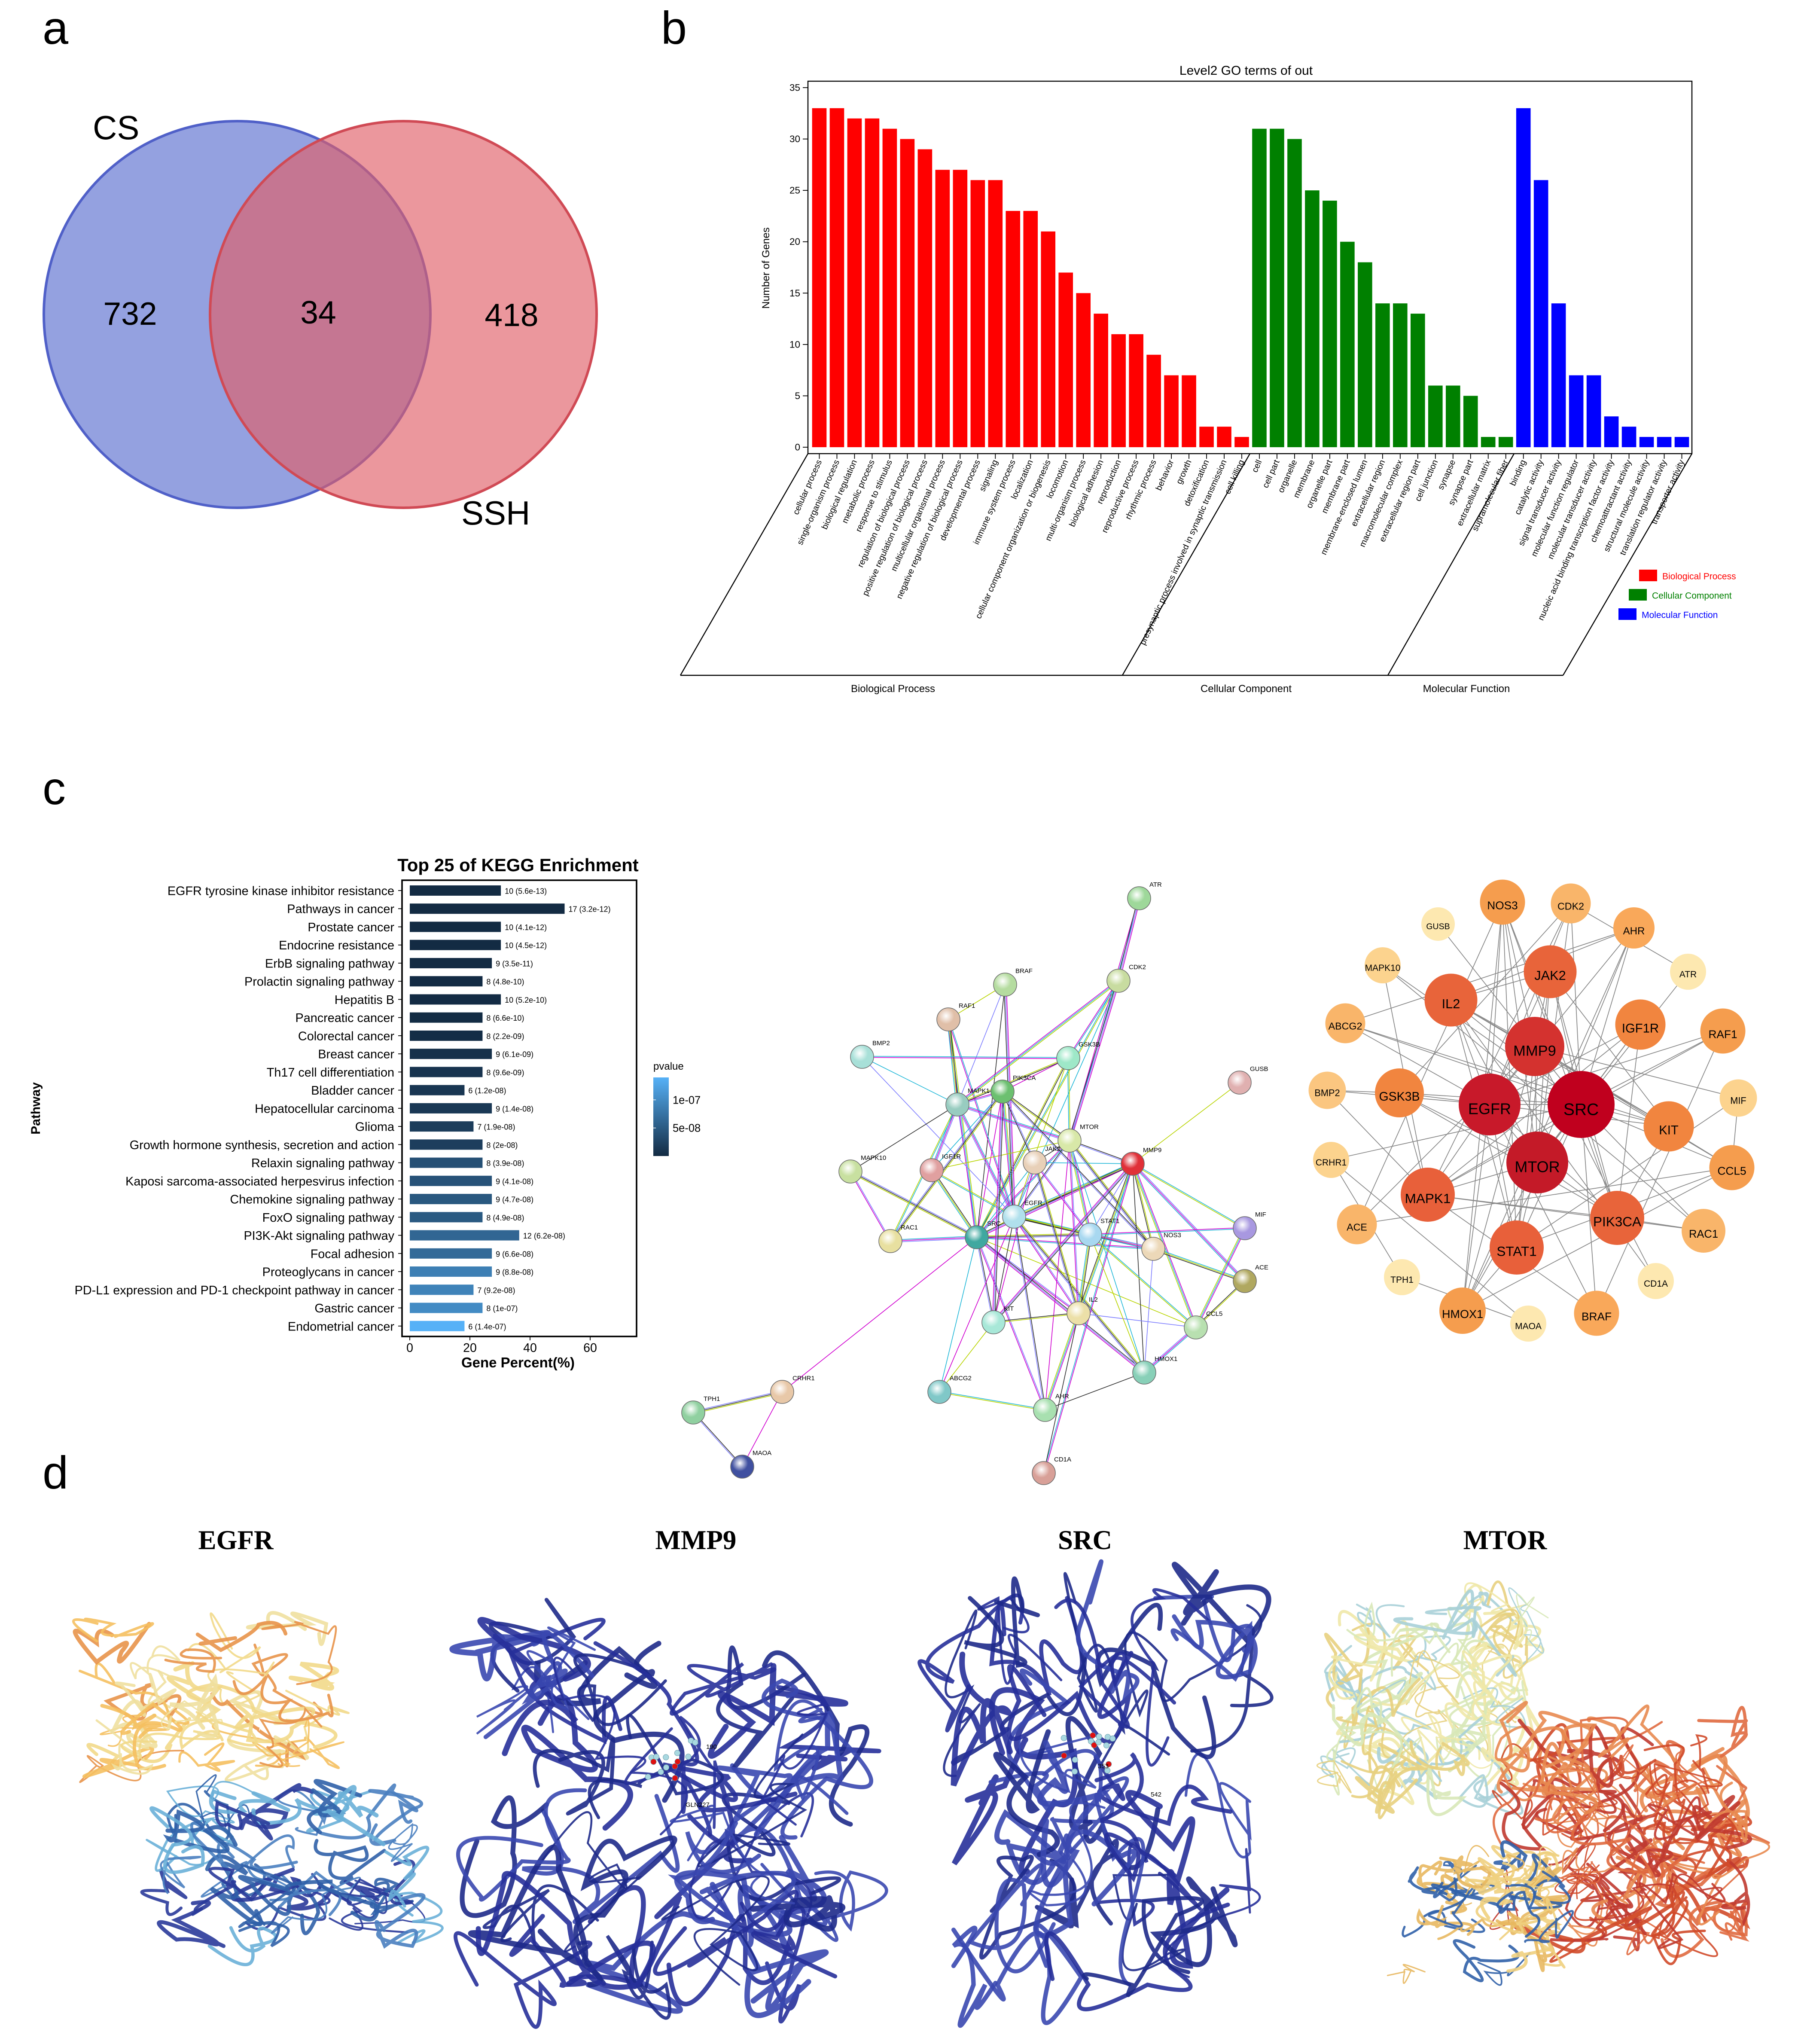 The height and width of the screenshot is (2044, 1795). Describe the element at coordinates (998, 1319) in the screenshot. I see `string-node: KIT` at that location.